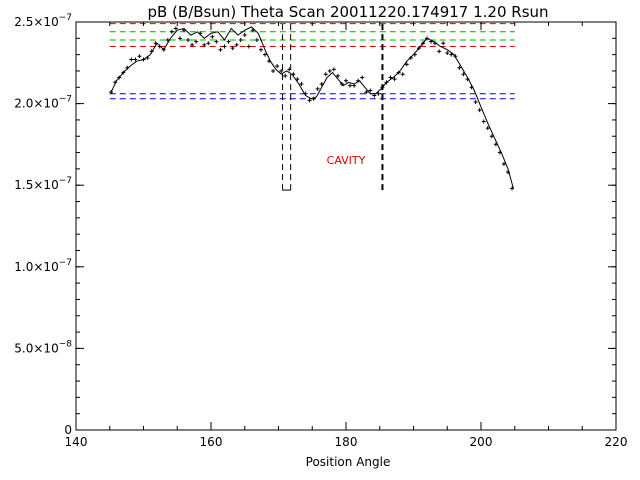 The height and width of the screenshot is (480, 640). Describe the element at coordinates (68, 430) in the screenshot. I see `y-tick-label: 0` at that location.